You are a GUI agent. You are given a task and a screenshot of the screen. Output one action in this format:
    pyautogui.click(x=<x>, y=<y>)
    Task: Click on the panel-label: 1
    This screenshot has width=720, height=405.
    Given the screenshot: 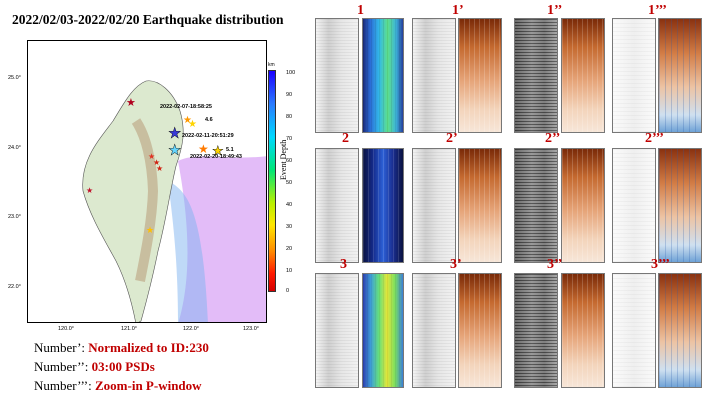 What is the action you would take?
    pyautogui.click(x=360, y=10)
    